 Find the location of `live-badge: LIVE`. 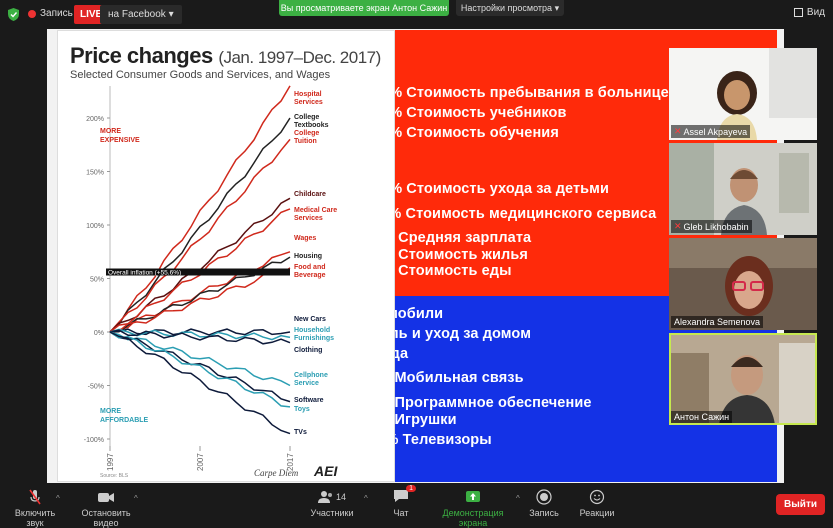

live-badge: LIVE is located at coordinates (91, 14).